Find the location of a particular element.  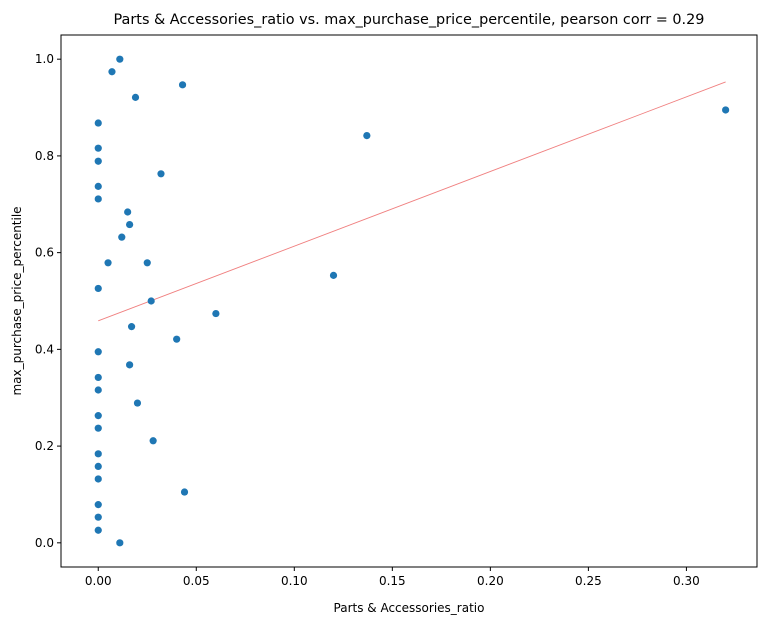

y-axis-title: max_purchase_price_percentile is located at coordinates (17, 300).